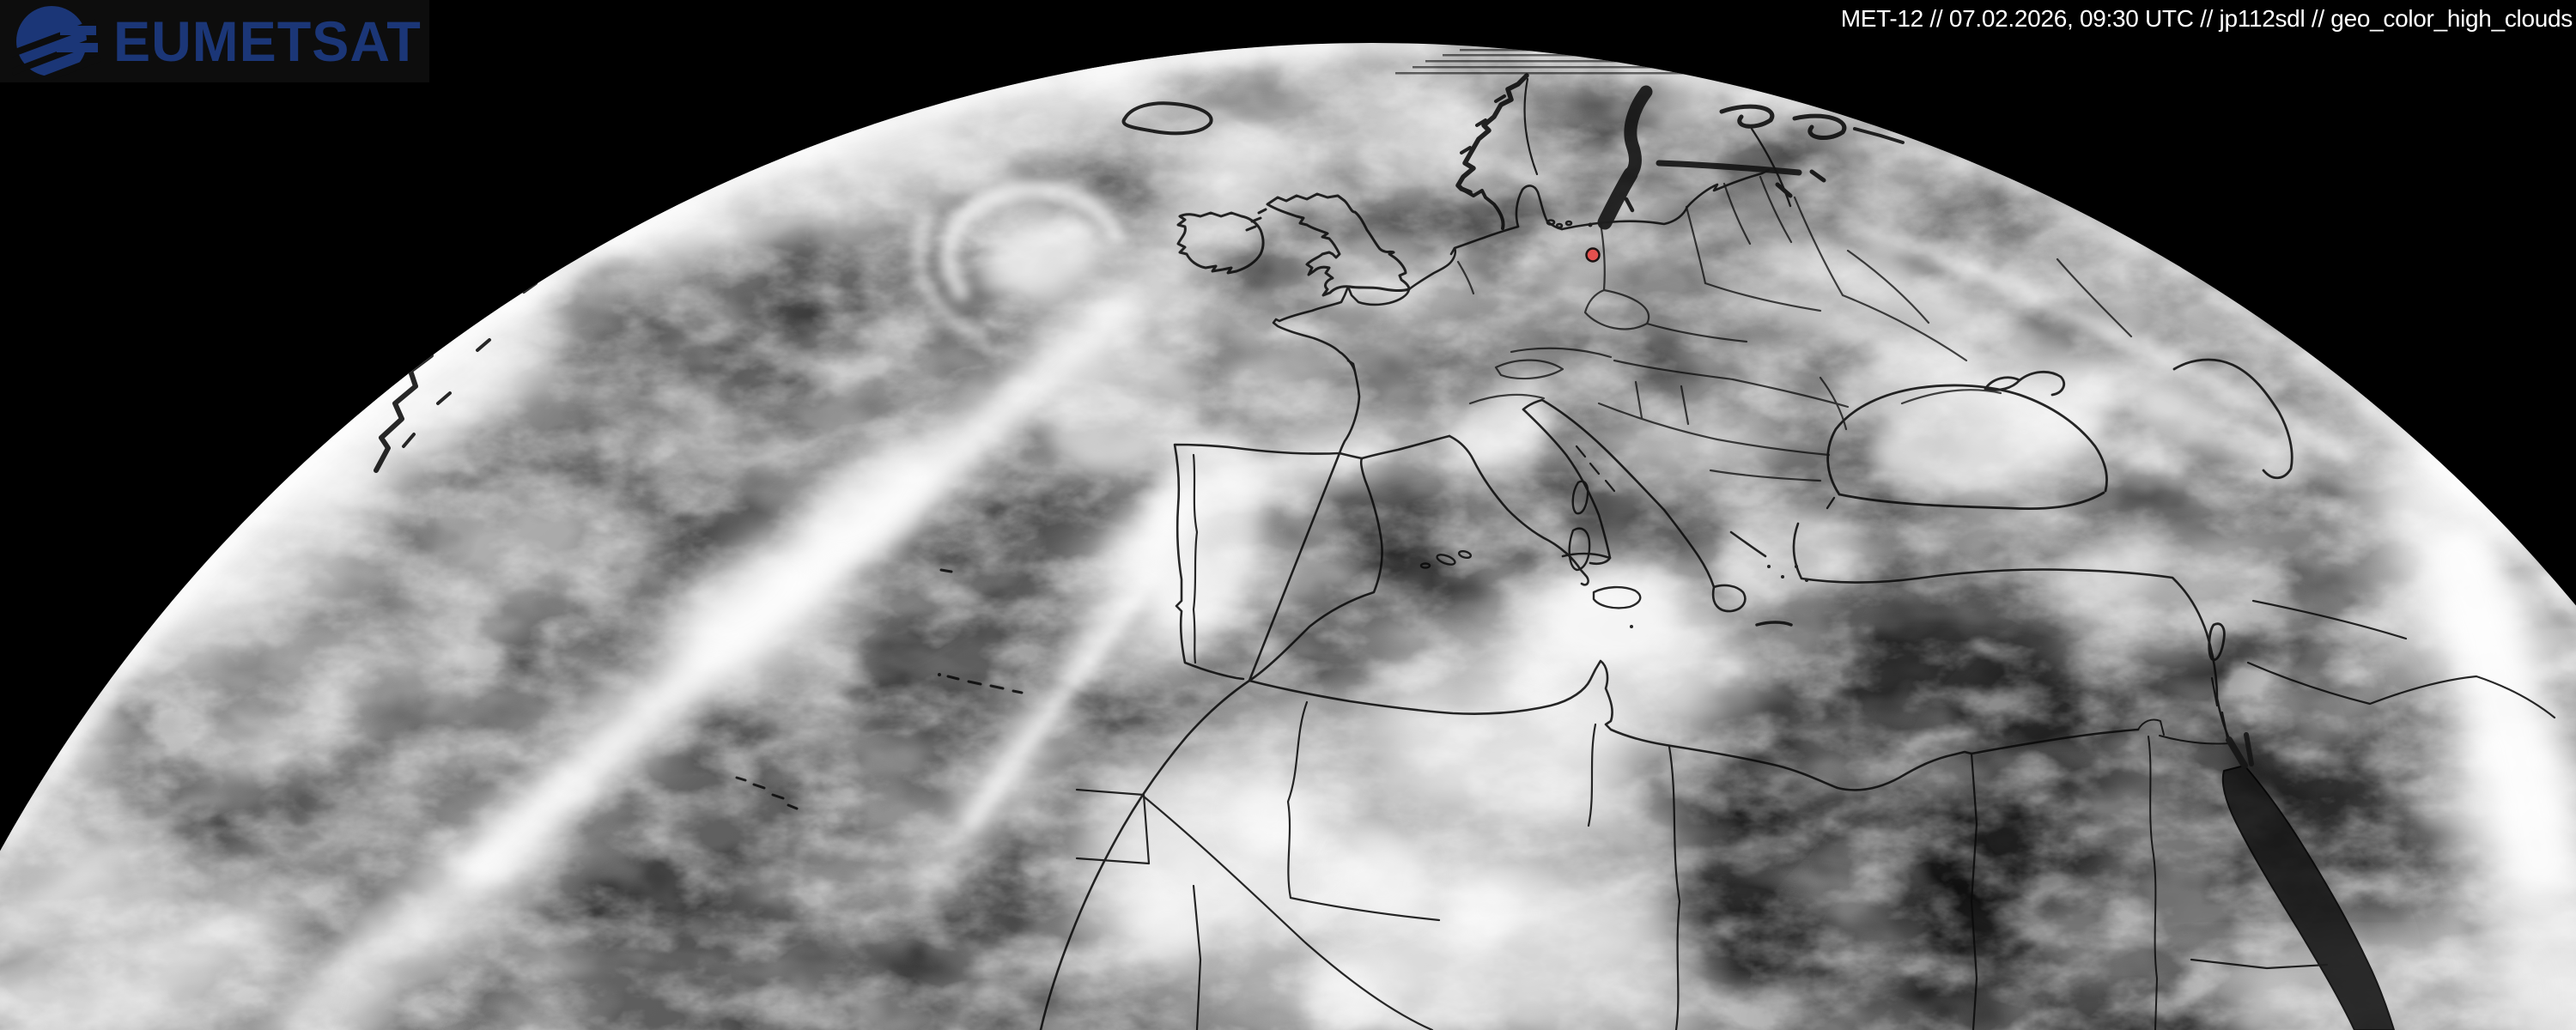  I want to click on italy-adriatic, so click(1543, 513).